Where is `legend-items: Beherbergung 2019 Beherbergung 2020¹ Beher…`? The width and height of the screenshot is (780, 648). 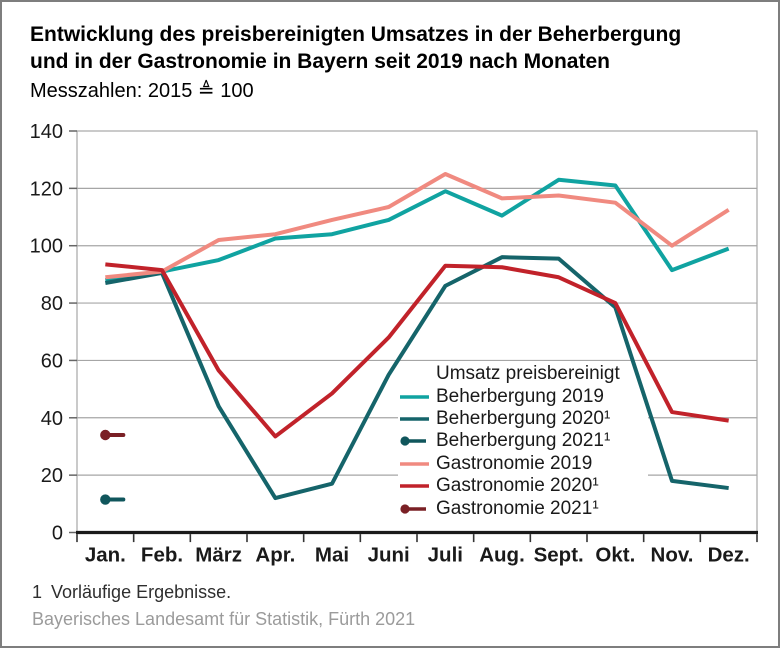 legend-items: Beherbergung 2019 Beherbergung 2020¹ Beher… is located at coordinates (523, 452).